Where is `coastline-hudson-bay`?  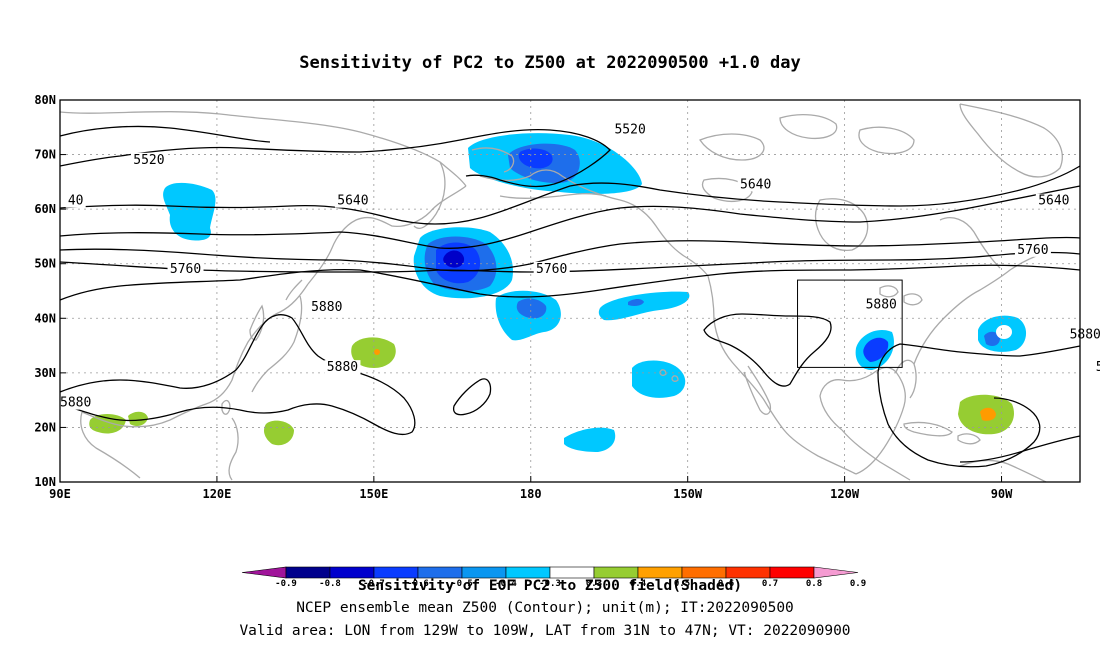
coastline-hudson-bay is located at coordinates (841, 225).